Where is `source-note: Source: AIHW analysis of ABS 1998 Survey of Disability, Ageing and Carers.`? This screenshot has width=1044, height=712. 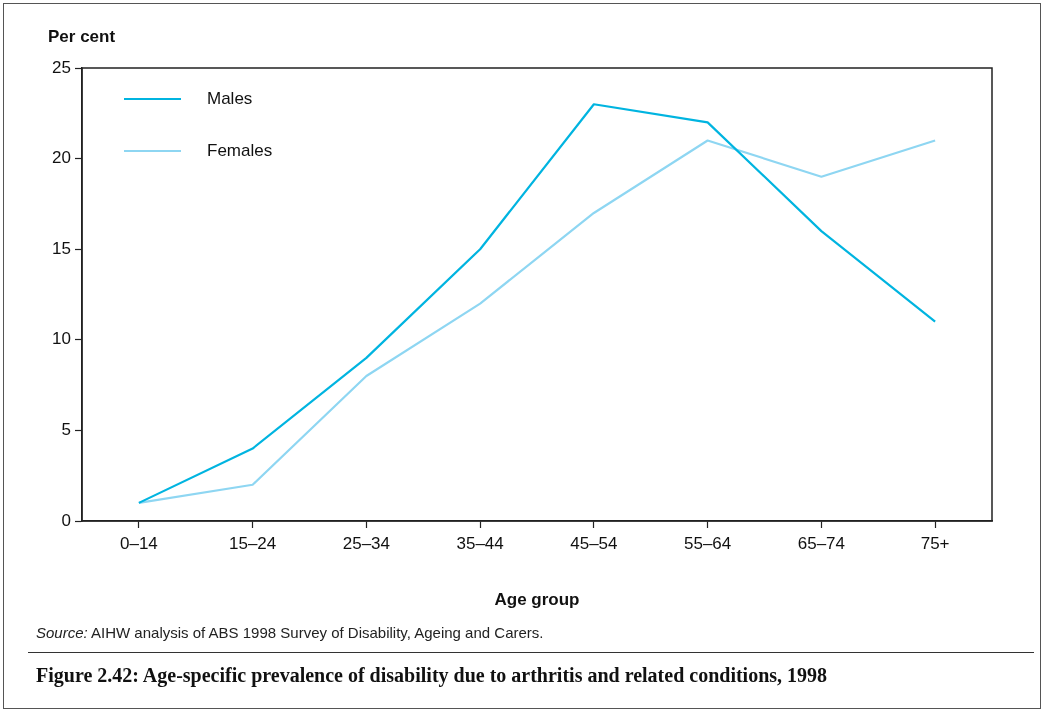 source-note: Source: AIHW analysis of ABS 1998 Survey of Disability, Ageing and Carers. is located at coordinates (290, 632).